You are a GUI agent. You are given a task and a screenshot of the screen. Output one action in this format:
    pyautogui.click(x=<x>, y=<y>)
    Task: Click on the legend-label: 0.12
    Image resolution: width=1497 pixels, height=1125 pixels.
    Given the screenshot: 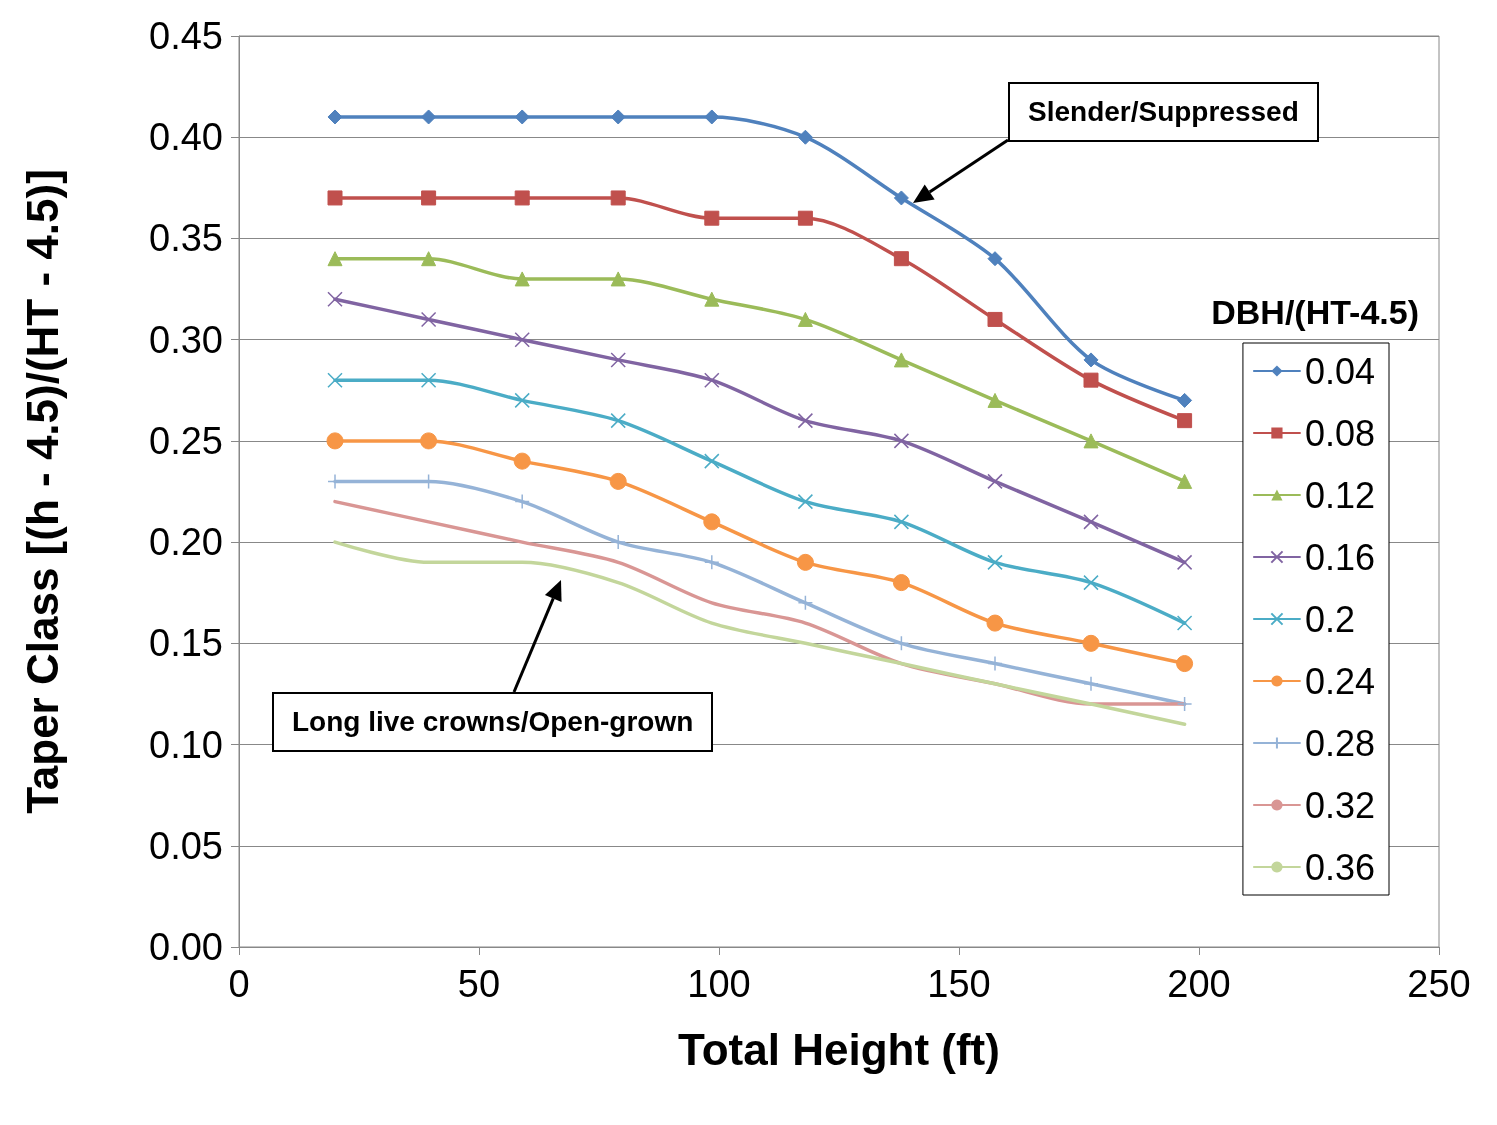 What is the action you would take?
    pyautogui.click(x=1340, y=495)
    